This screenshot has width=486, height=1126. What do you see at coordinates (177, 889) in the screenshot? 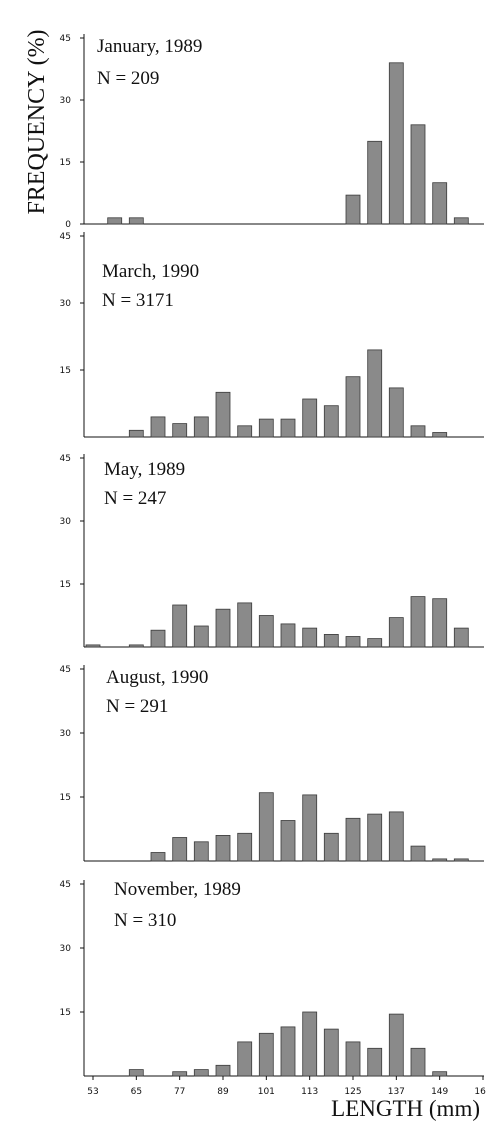
I see `panel-title: November, 1989` at bounding box center [177, 889].